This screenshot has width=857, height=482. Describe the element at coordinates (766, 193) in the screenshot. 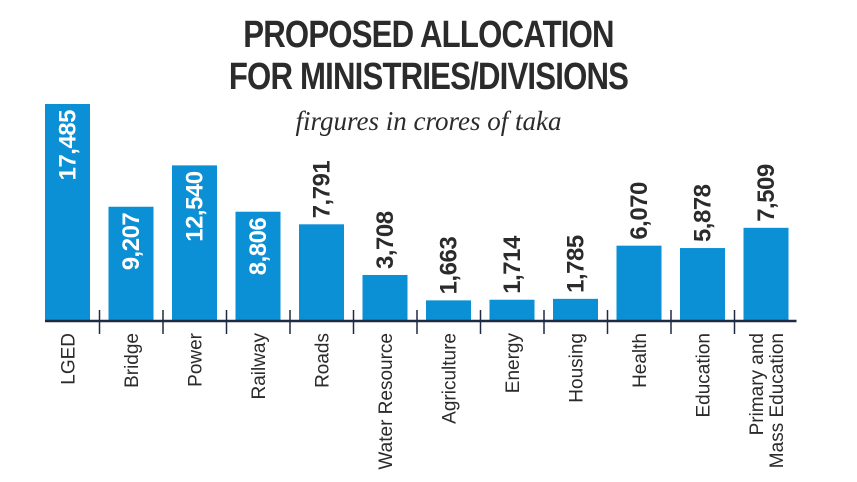

I see `value-label: 7,509` at that location.